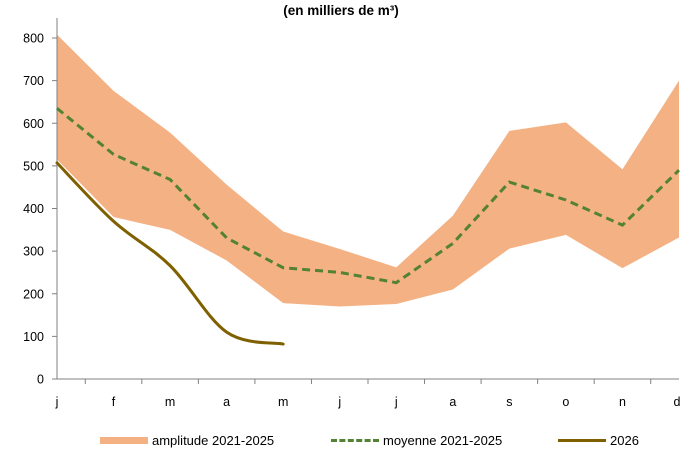 The image size is (682, 452). Describe the element at coordinates (213, 440) in the screenshot. I see `legend-label-band: amplitude 2021-2025` at that location.